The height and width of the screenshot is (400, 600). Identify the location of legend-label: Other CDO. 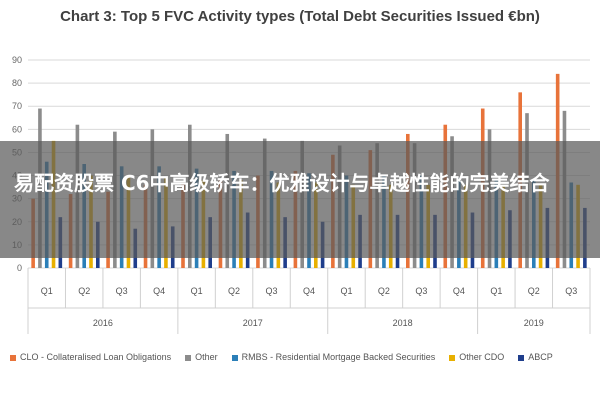
(482, 357).